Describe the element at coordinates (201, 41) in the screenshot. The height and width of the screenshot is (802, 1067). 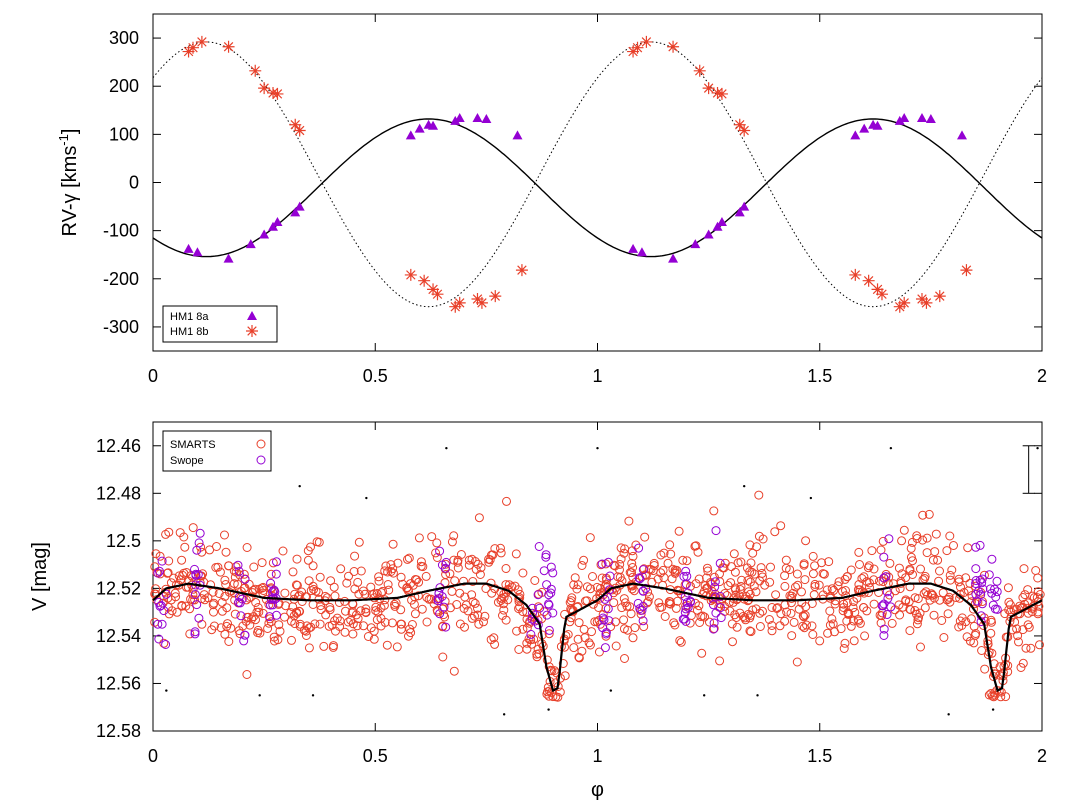
I see `data-point-hm18b` at that location.